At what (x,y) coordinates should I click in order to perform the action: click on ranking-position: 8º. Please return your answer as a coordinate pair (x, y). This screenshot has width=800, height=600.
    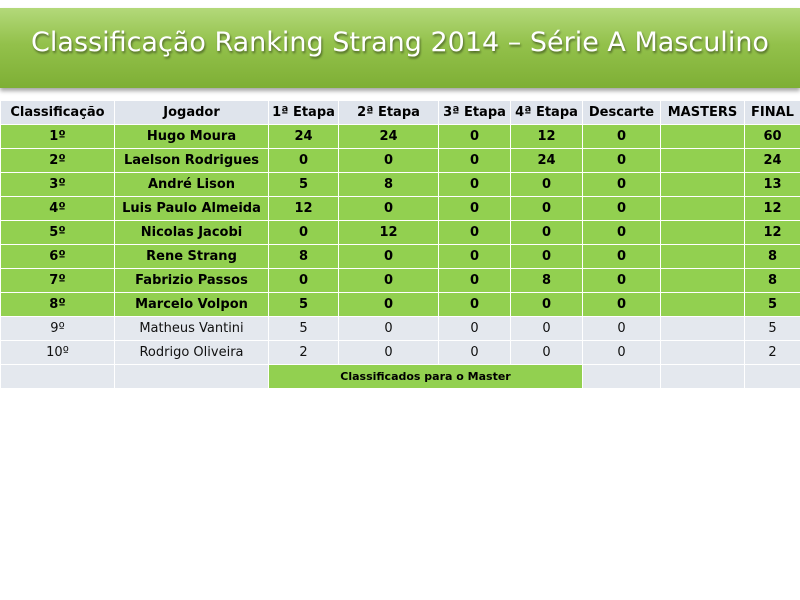
    Looking at the image, I should click on (57, 304).